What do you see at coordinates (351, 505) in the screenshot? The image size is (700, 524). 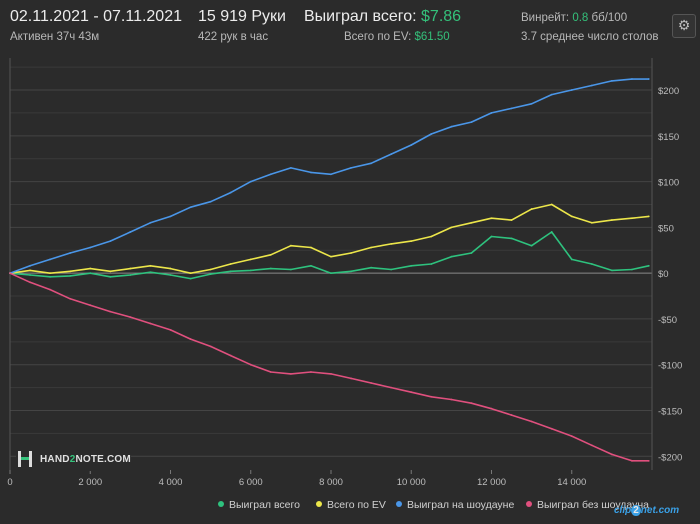 I see `legend-item-ev: Всего по EV` at bounding box center [351, 505].